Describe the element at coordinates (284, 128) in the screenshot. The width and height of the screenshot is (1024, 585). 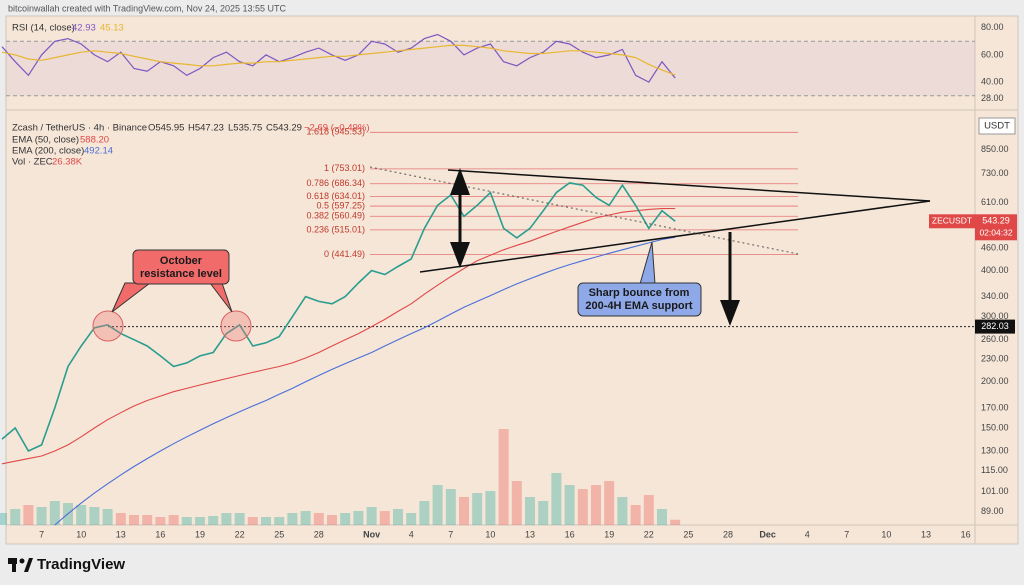
I see `ohlc: C543.29` at that location.